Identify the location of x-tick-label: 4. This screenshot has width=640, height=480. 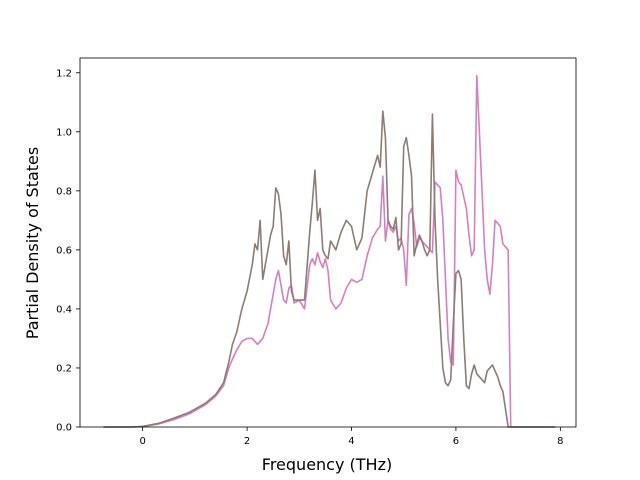
(351, 441).